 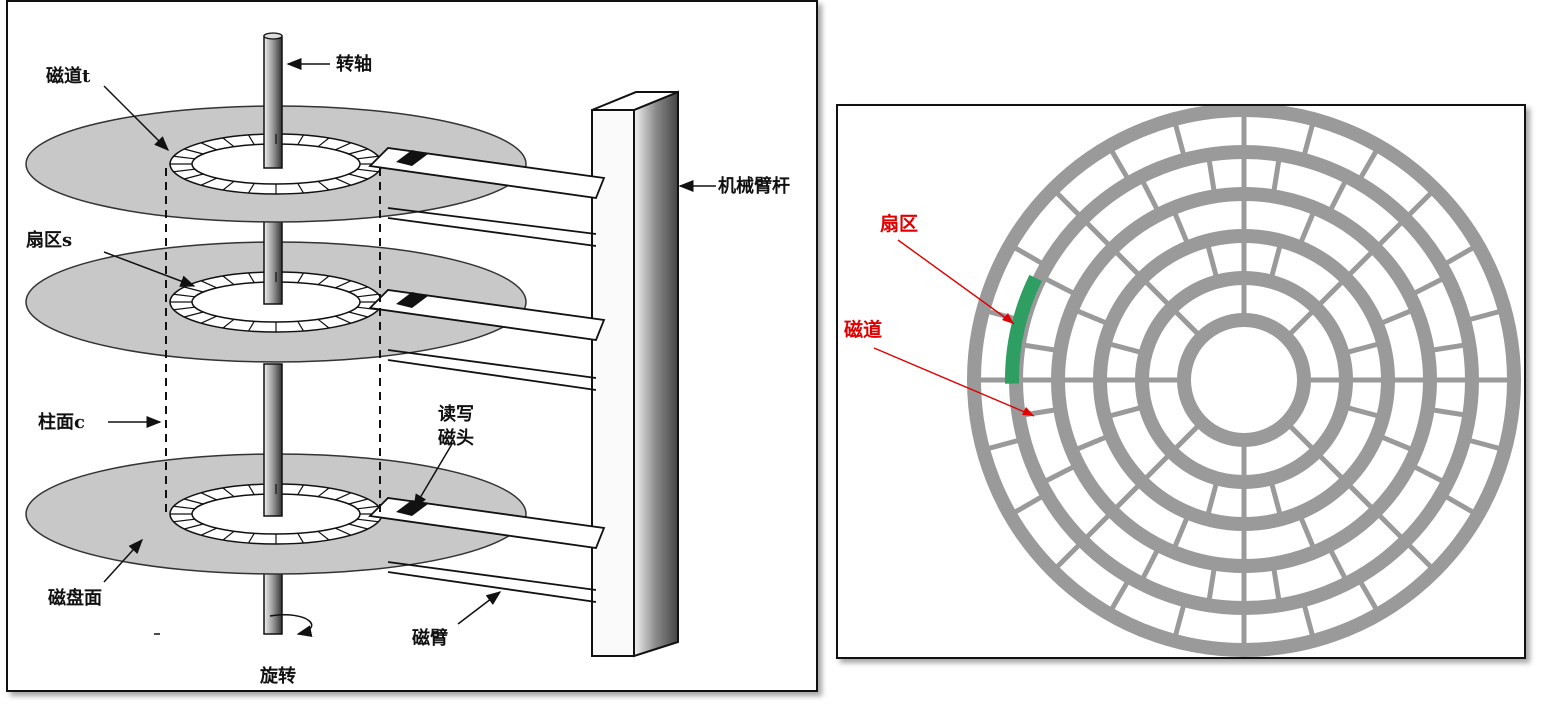 I want to click on cylinder-label: 柱面c, so click(x=61, y=422).